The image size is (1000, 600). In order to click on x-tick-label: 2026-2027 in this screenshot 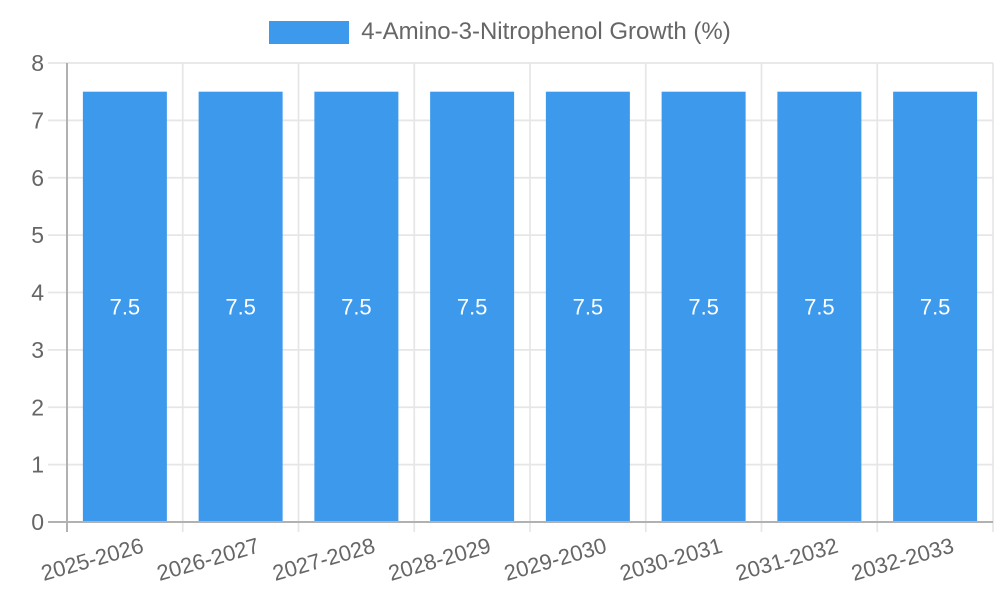, I will do `click(208, 559)`.